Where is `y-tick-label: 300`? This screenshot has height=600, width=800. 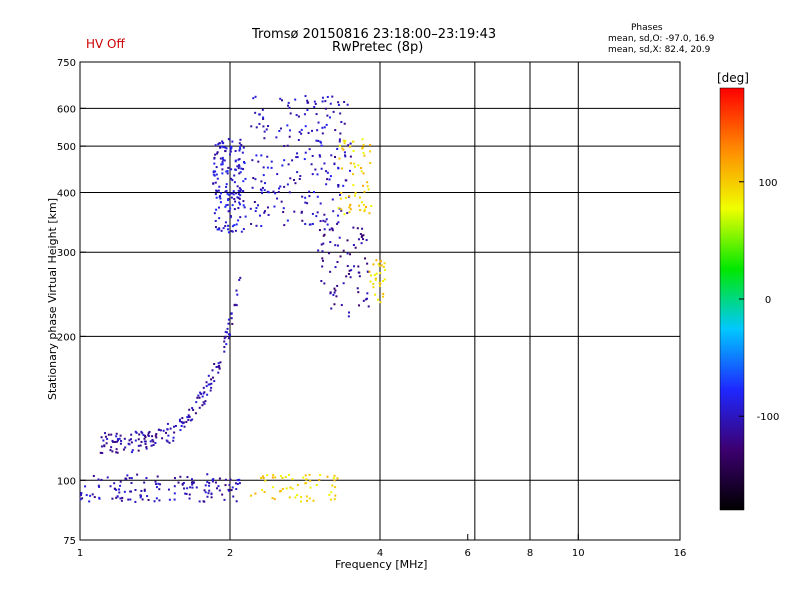
y-tick-label: 300 is located at coordinates (66, 253).